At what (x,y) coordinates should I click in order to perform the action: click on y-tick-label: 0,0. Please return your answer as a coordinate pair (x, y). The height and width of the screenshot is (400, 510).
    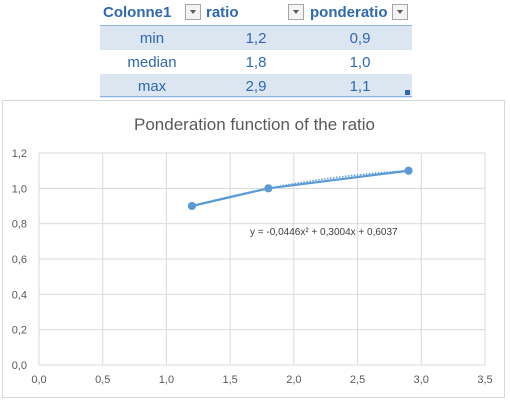
    Looking at the image, I should click on (19, 366).